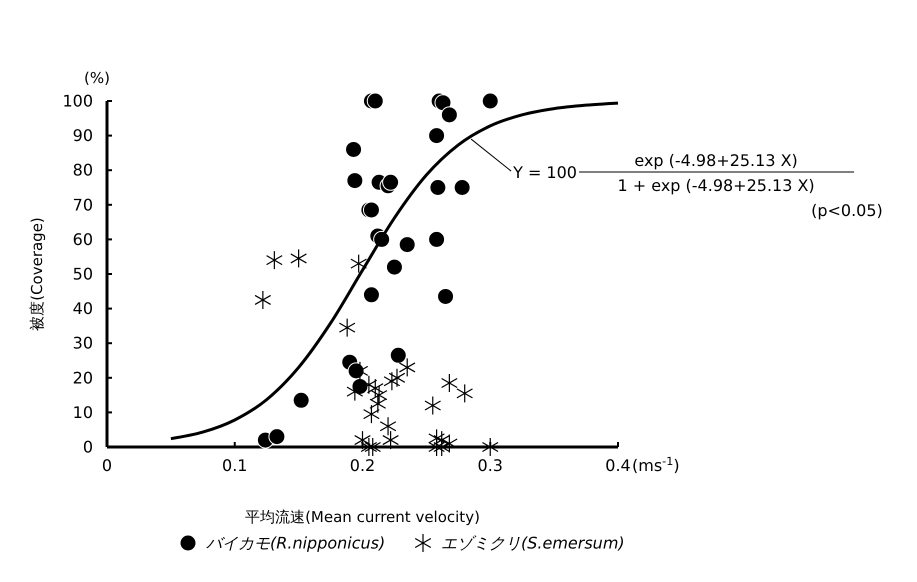  I want to click on x-tick-label: 0, so click(107, 465).